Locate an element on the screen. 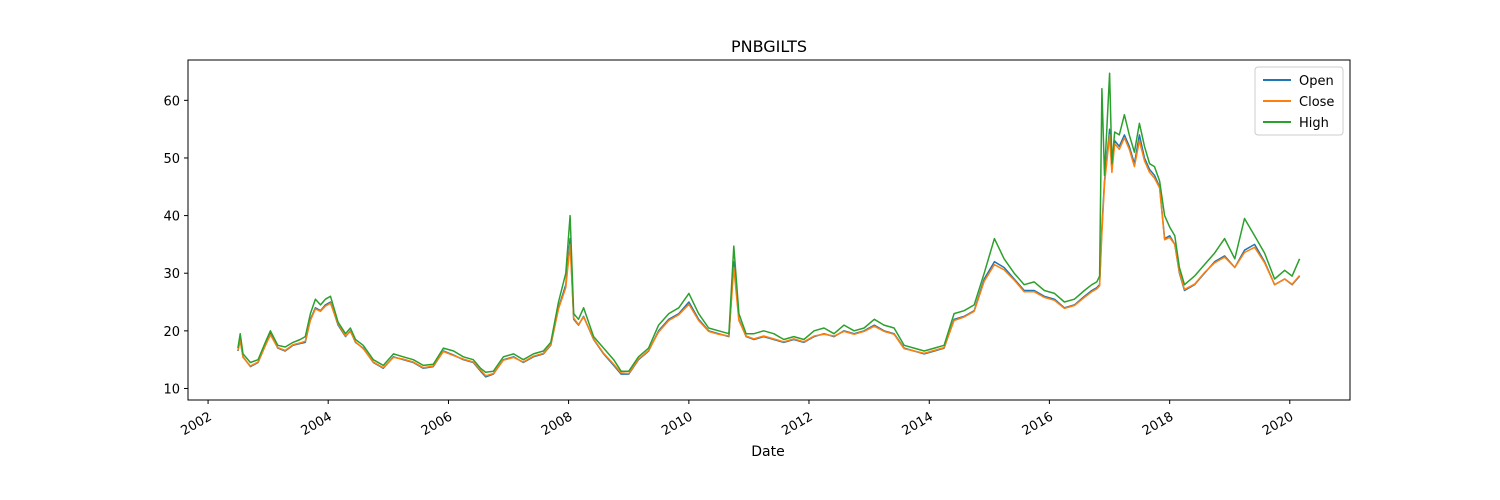  x-tick-label: 2012 is located at coordinates (797, 424).